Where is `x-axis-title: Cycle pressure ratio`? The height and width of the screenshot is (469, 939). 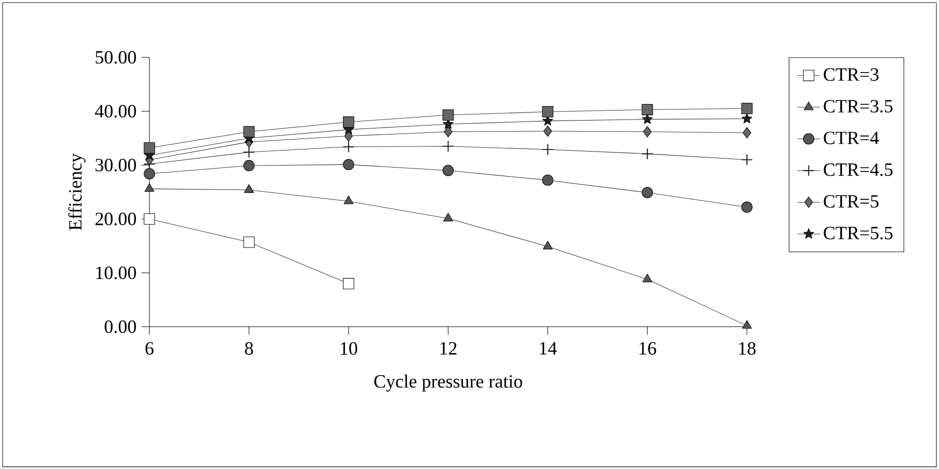
x-axis-title: Cycle pressure ratio is located at coordinates (448, 383).